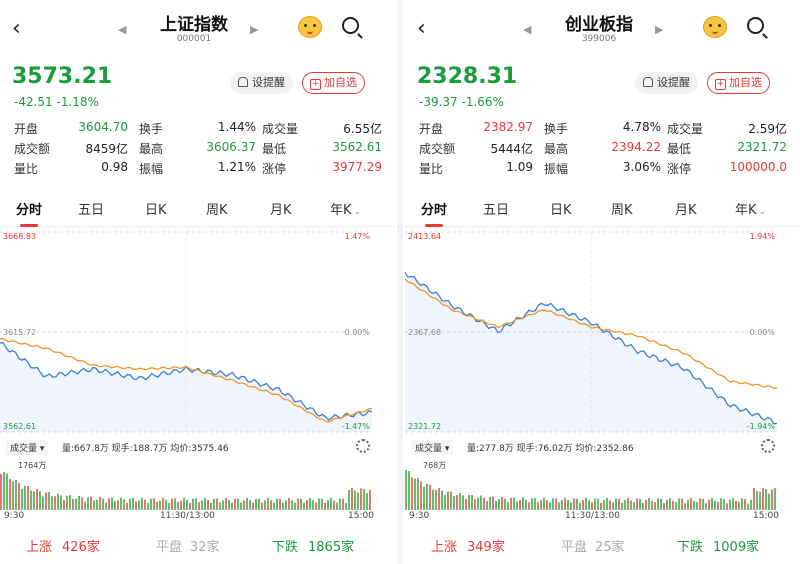 The height and width of the screenshot is (564, 800). What do you see at coordinates (595, 485) in the screenshot?
I see `volume-chart: 768万` at bounding box center [595, 485].